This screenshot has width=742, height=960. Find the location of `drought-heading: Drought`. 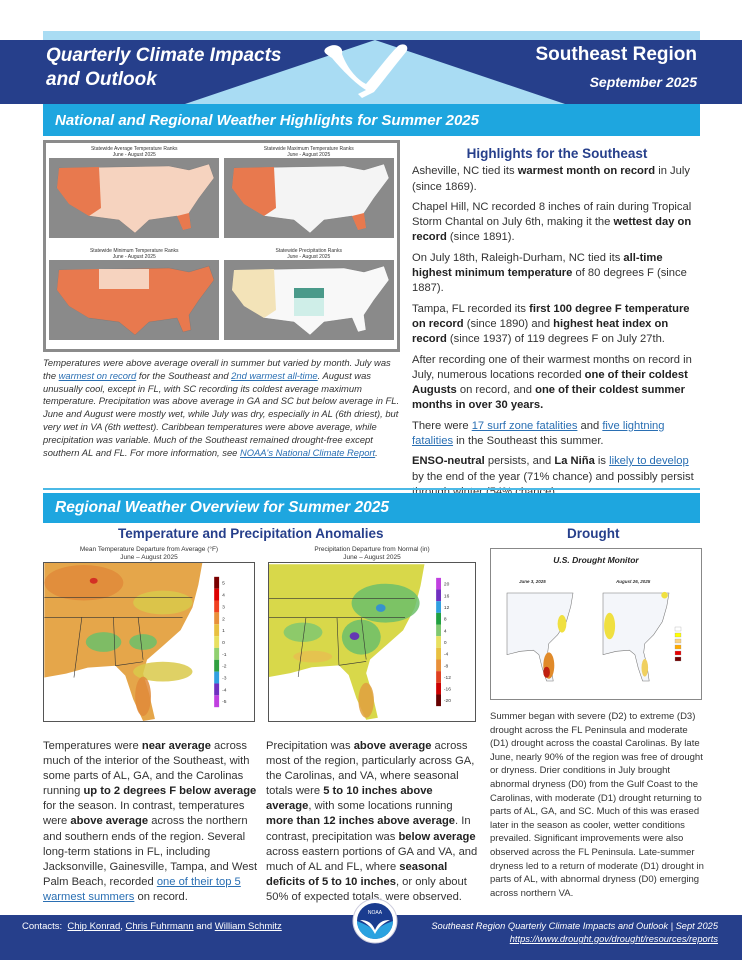

drought-heading: Drought is located at coordinates (593, 533).